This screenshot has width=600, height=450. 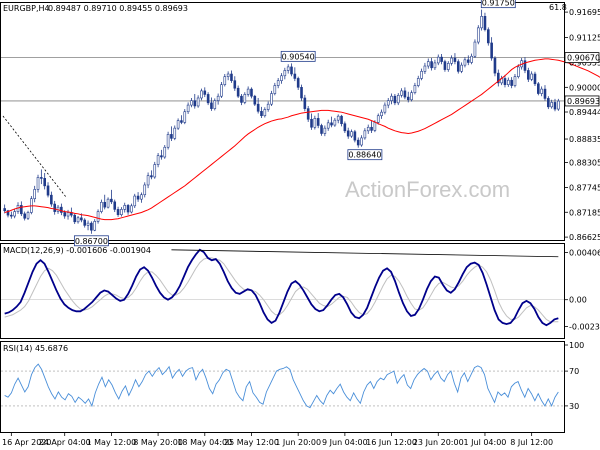 What do you see at coordinates (574, 406) in the screenshot?
I see `rsi-tick-label: 30` at bounding box center [574, 406].